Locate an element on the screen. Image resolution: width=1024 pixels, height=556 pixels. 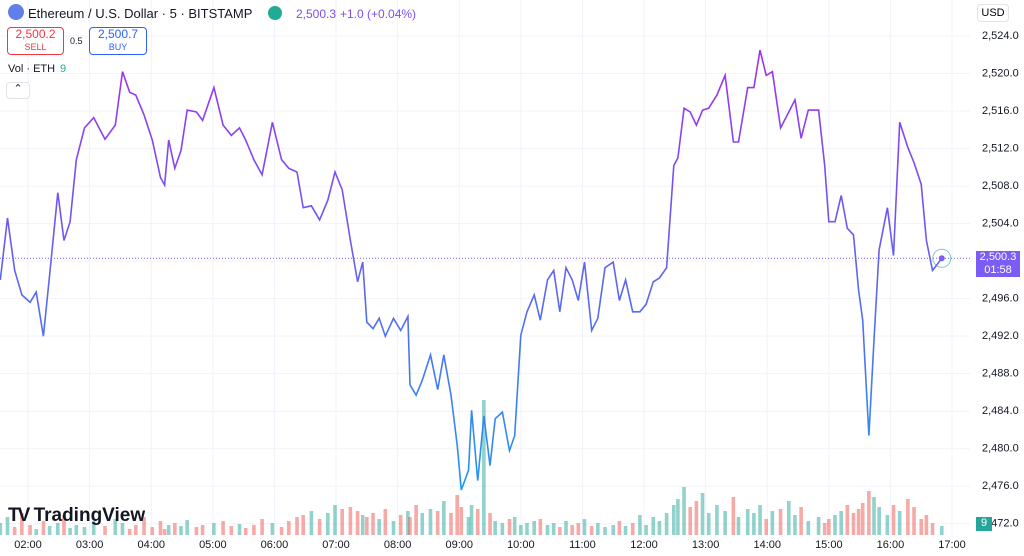
last-price-tag: 2,500.3 01:58 is located at coordinates (998, 264).